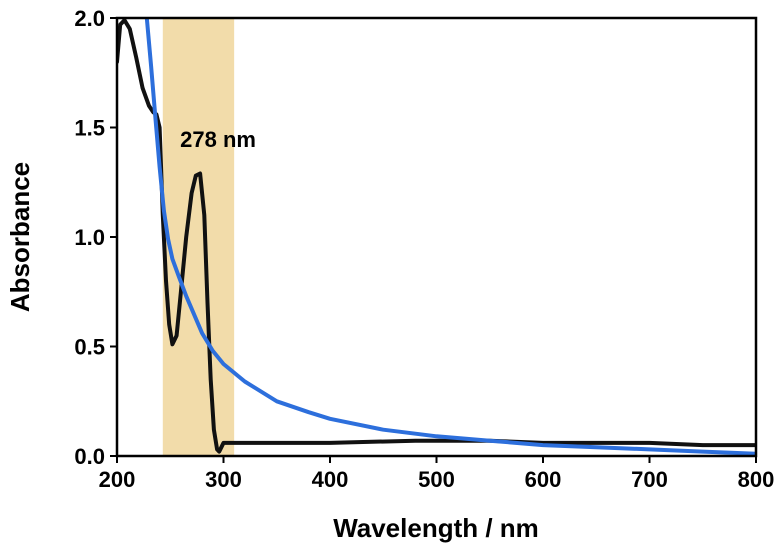 The height and width of the screenshot is (553, 783). What do you see at coordinates (330, 479) in the screenshot?
I see `x-tick-label: 400` at bounding box center [330, 479].